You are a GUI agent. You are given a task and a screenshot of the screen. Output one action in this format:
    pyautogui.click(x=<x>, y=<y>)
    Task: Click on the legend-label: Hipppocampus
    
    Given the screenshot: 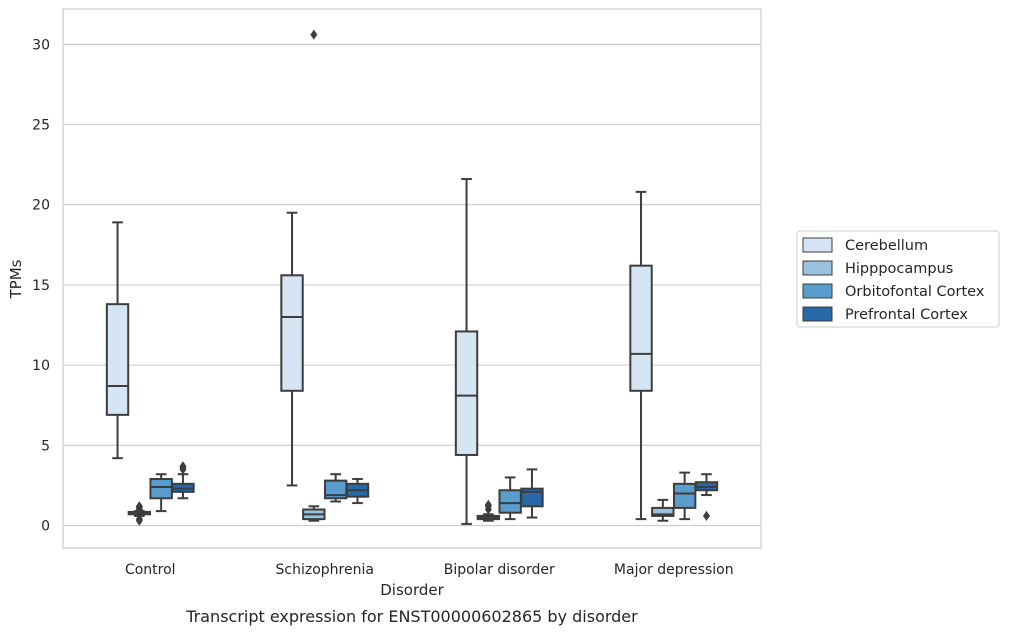 What is the action you would take?
    pyautogui.click(x=899, y=269)
    